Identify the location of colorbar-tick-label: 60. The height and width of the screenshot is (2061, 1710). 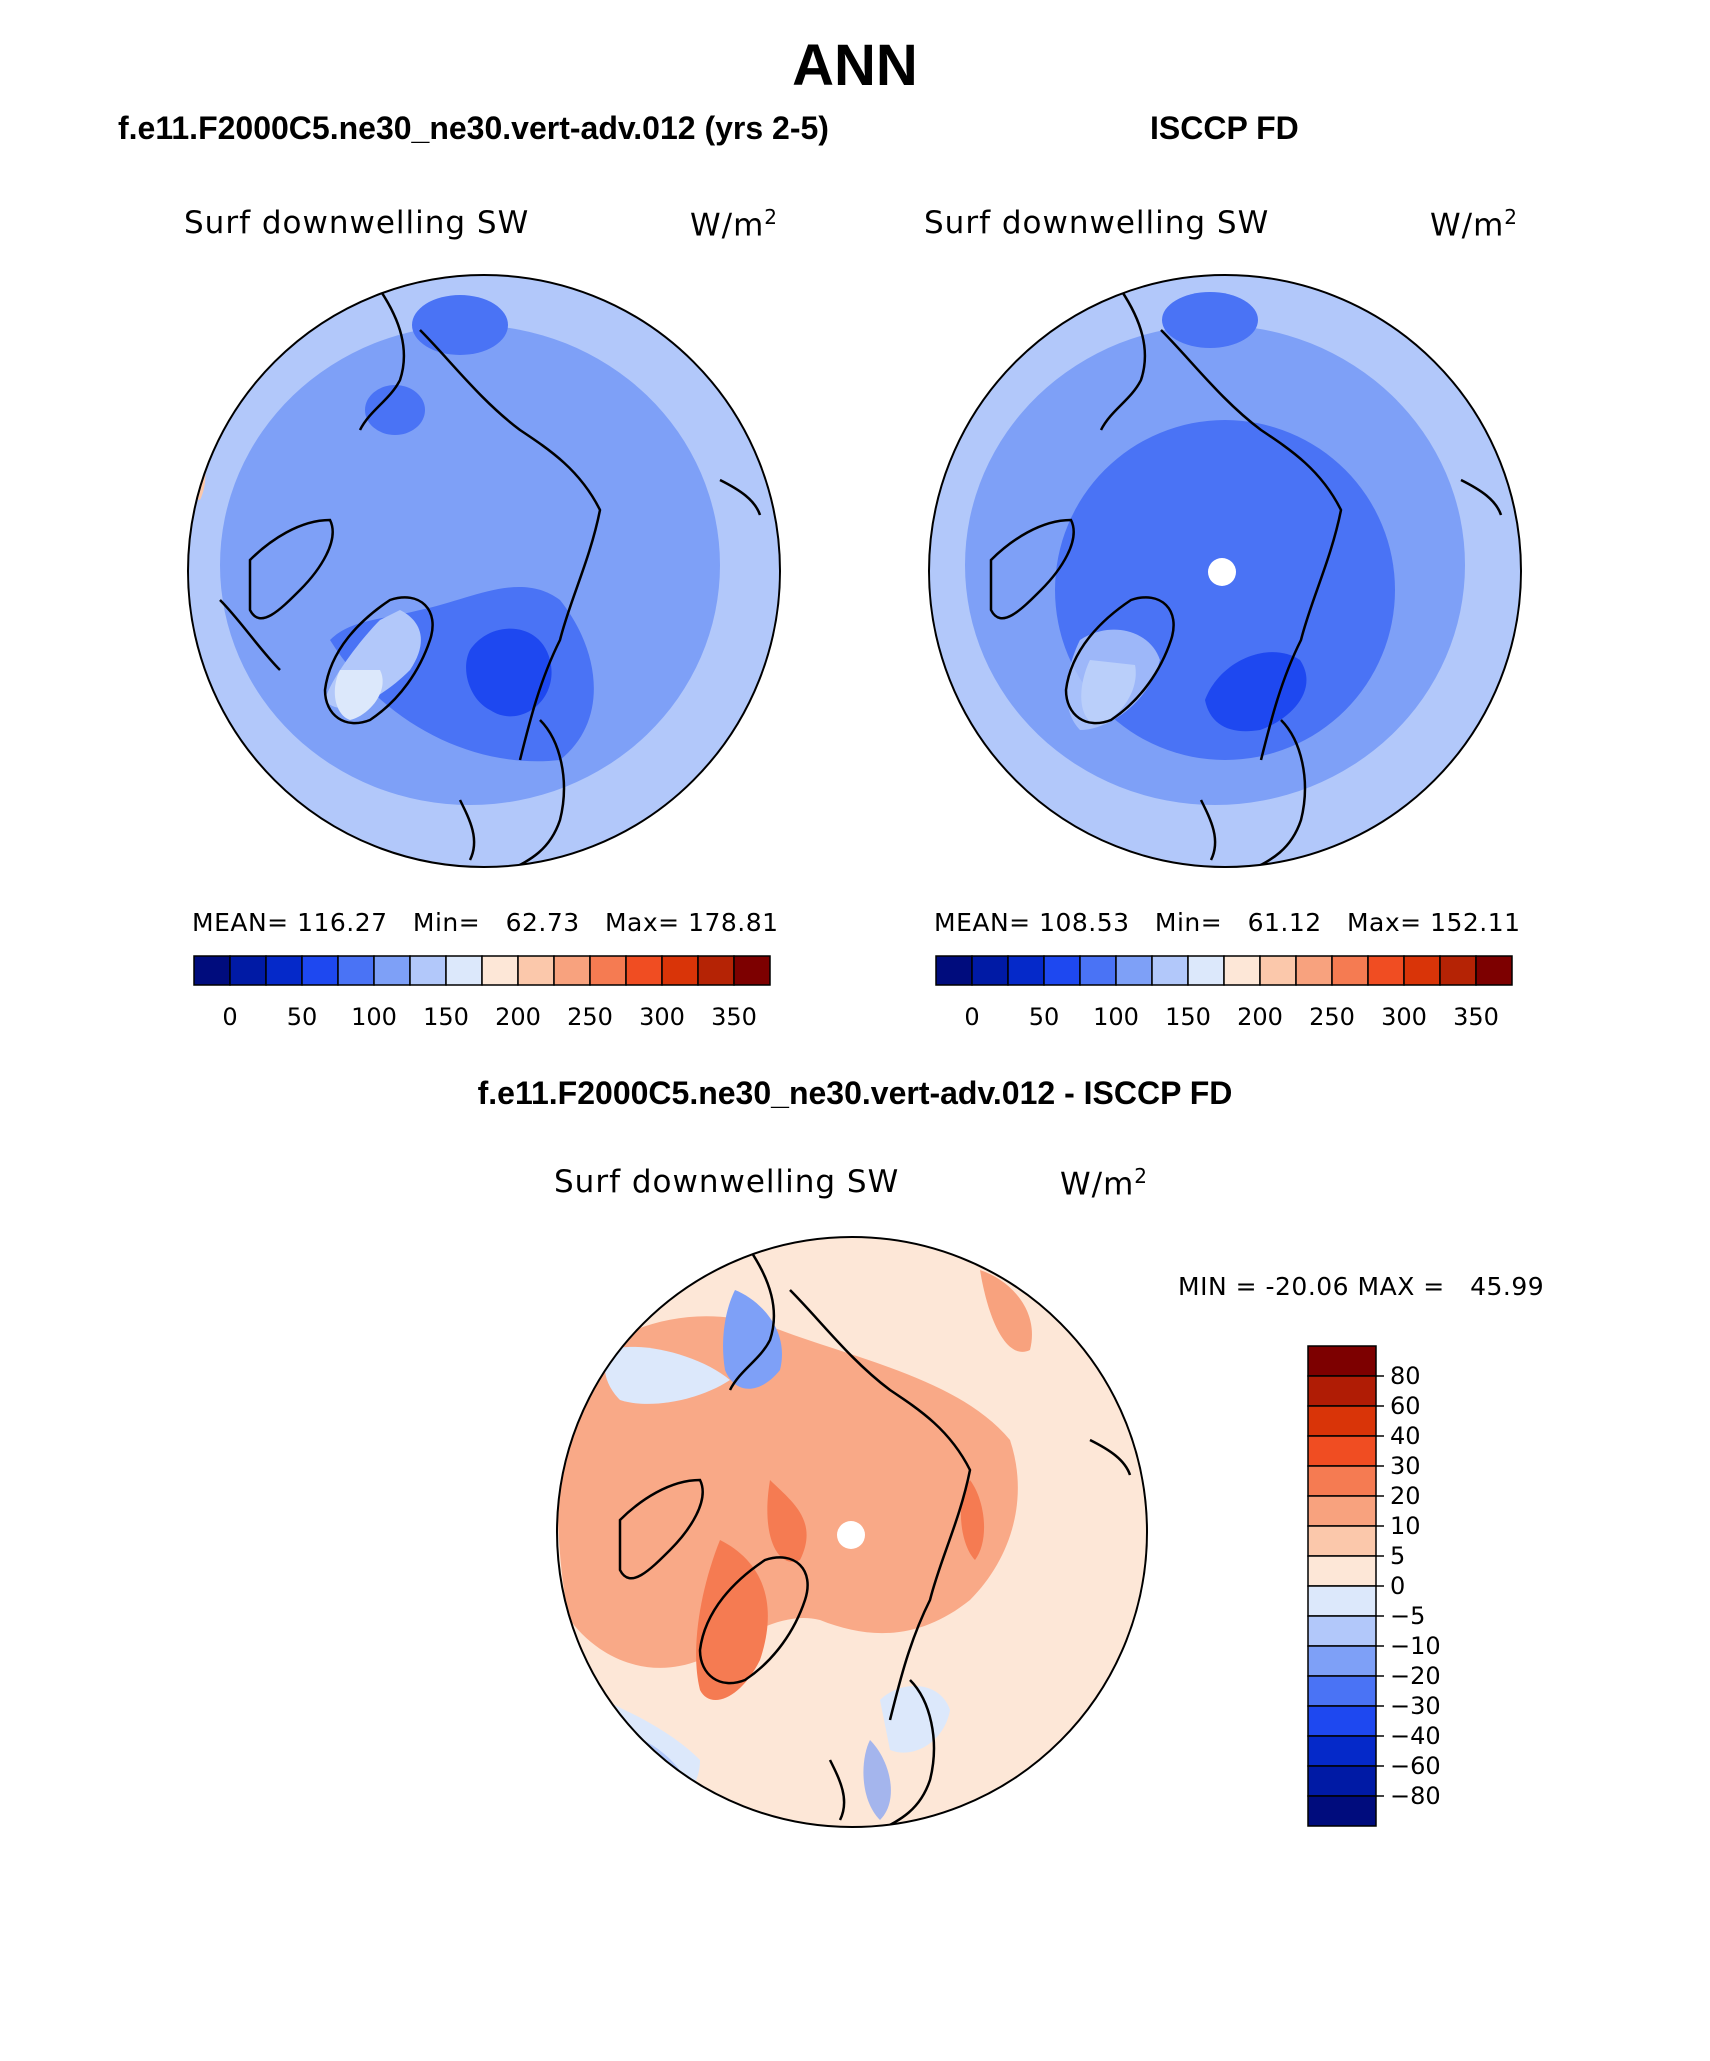
(1405, 1406).